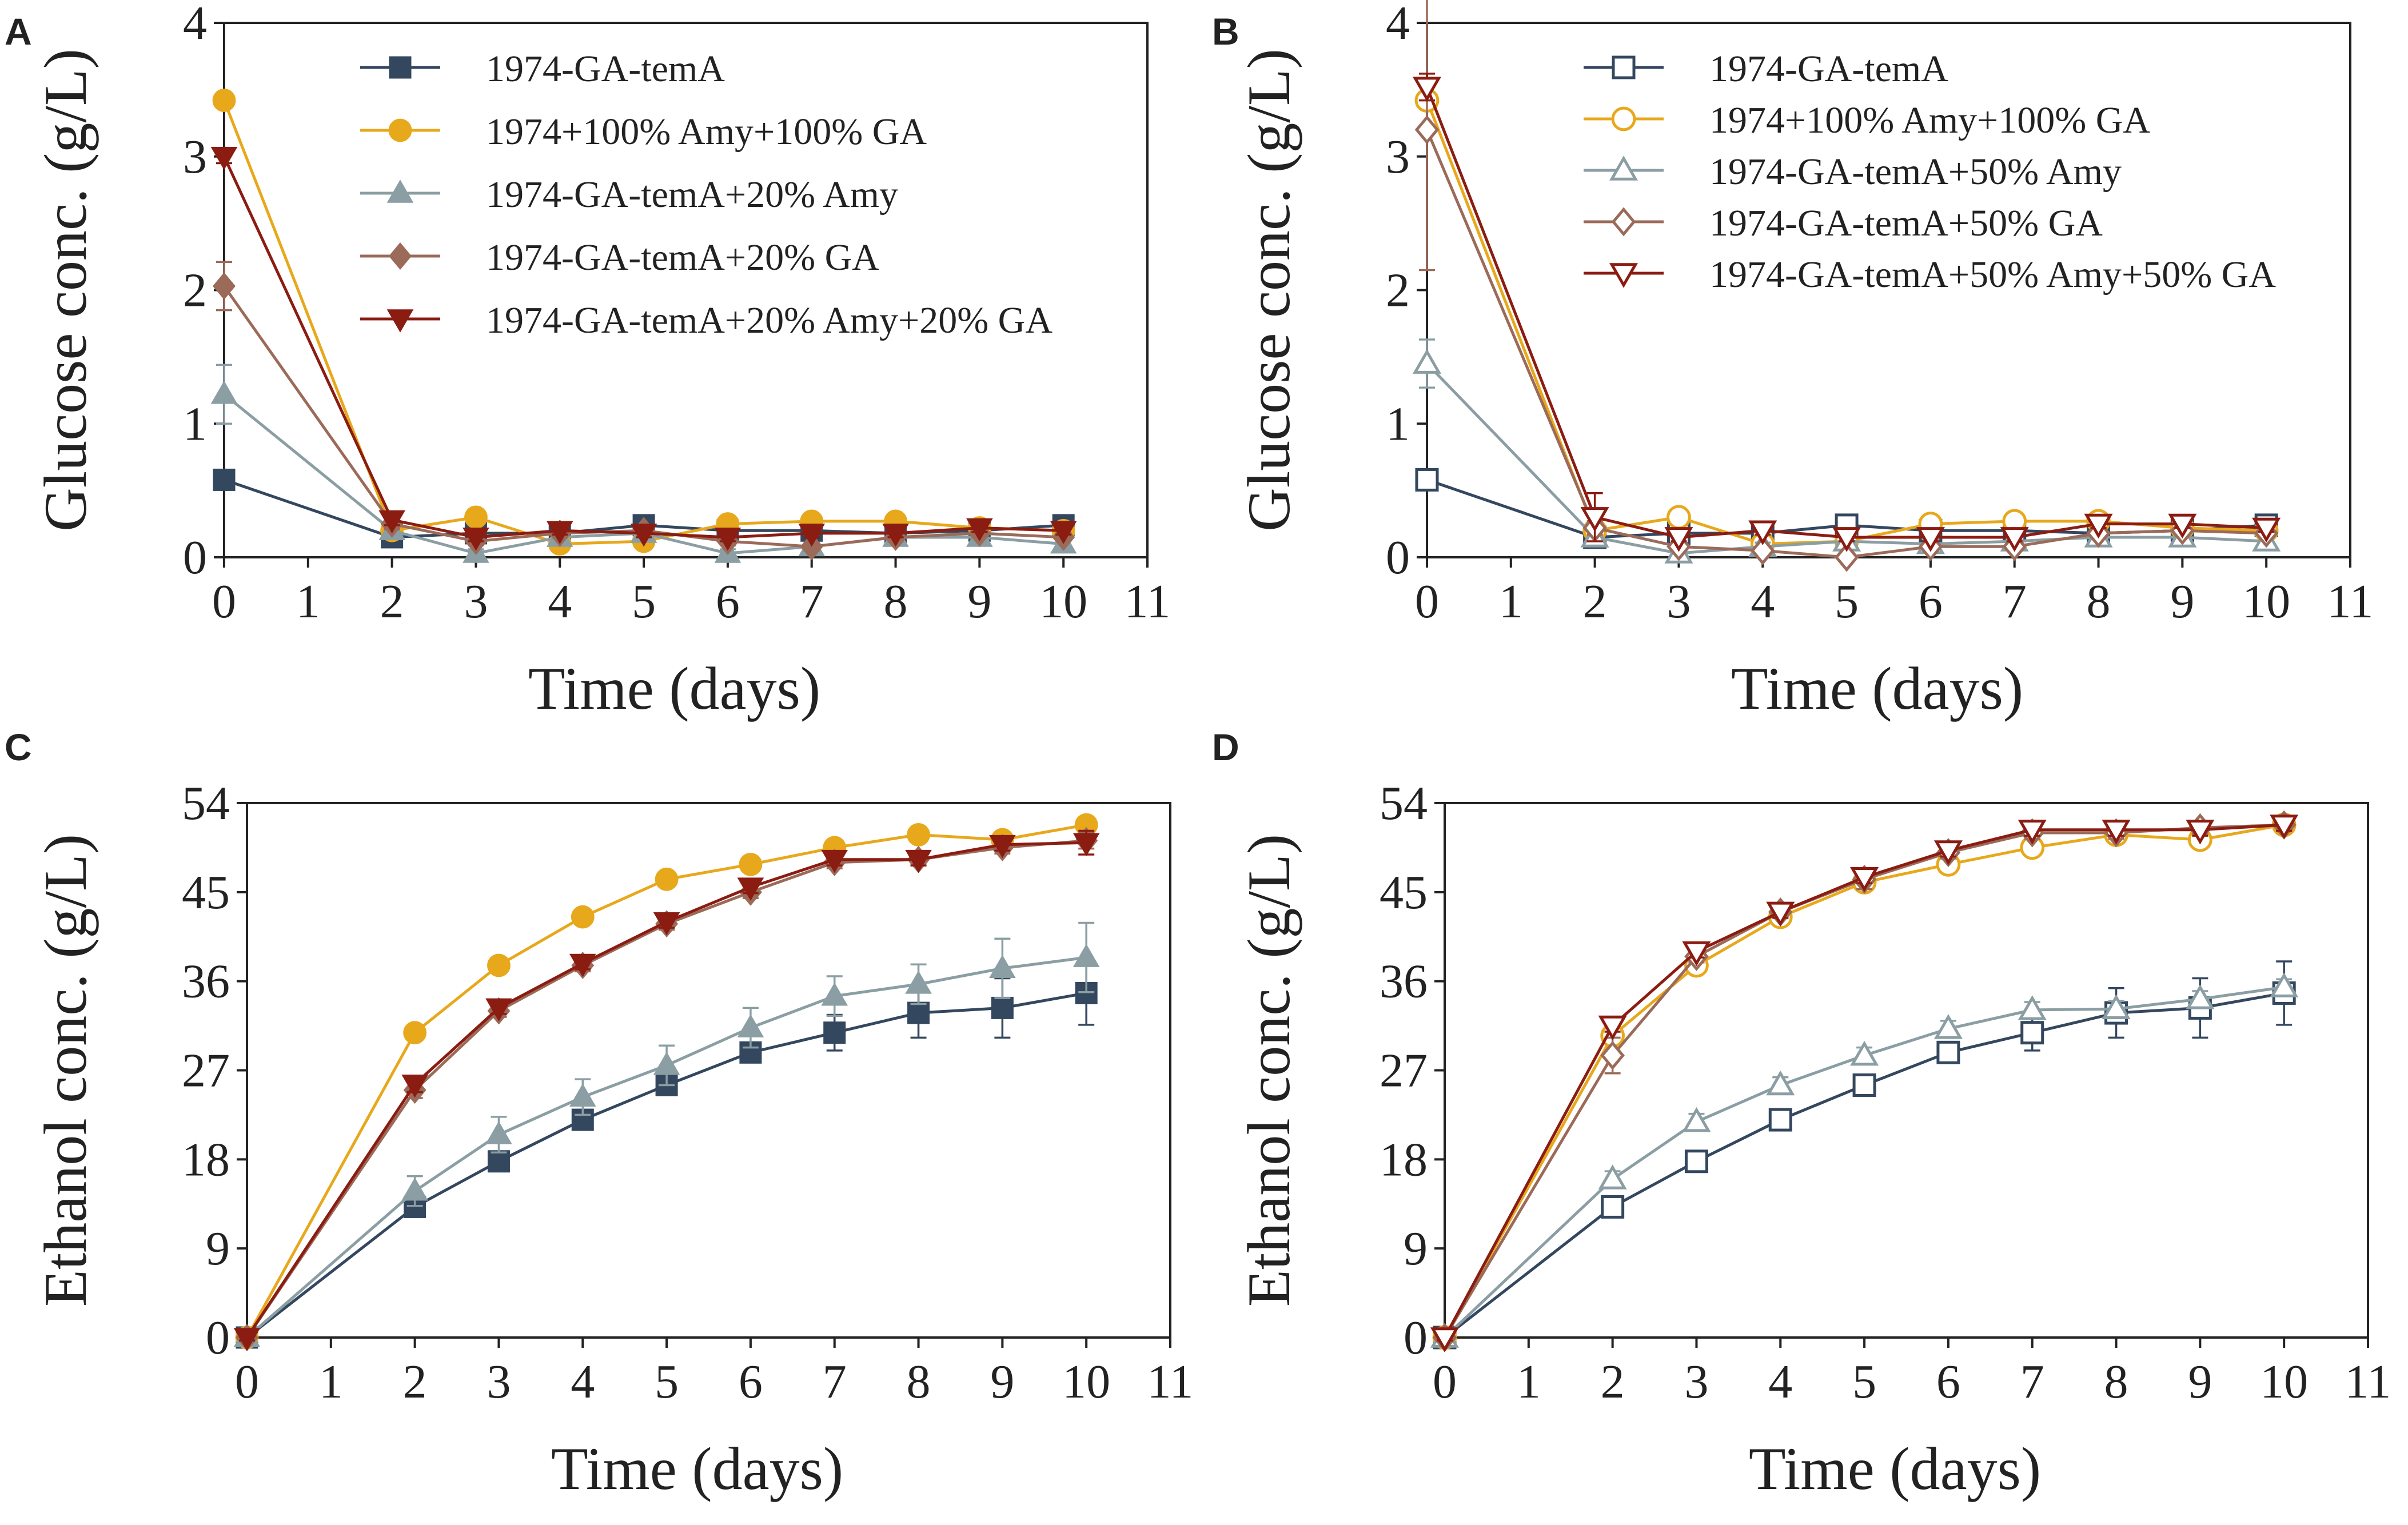  I want to click on legend-label: 1974-GA-temA+50% Amy, so click(1915, 172).